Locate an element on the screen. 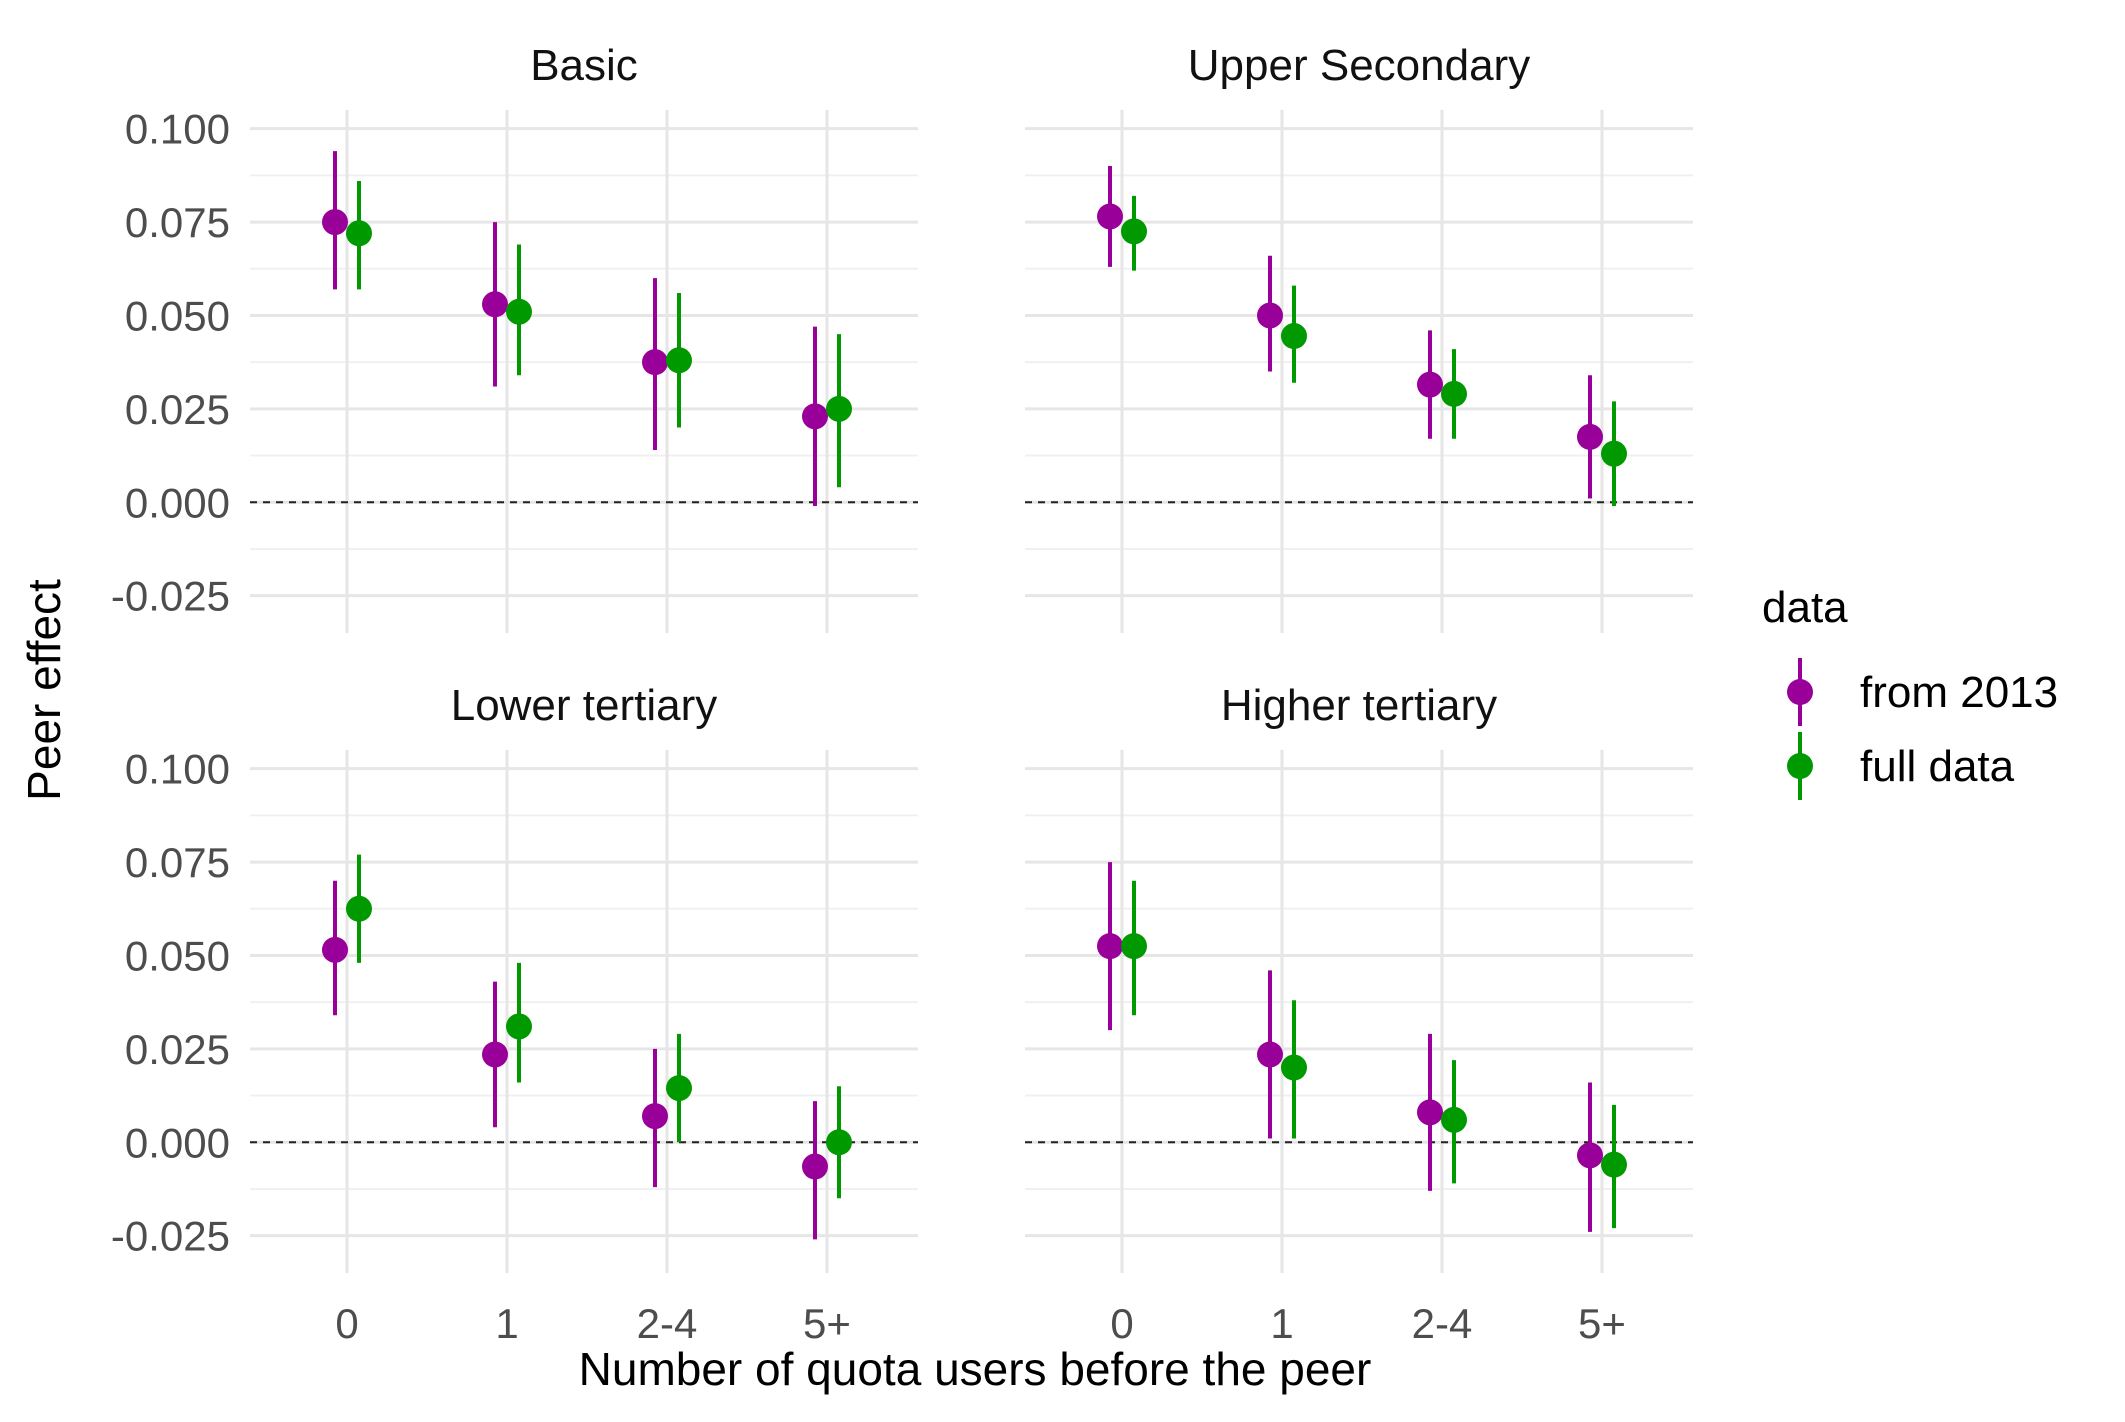  panel-title: Upper Secondary is located at coordinates (1359, 65).